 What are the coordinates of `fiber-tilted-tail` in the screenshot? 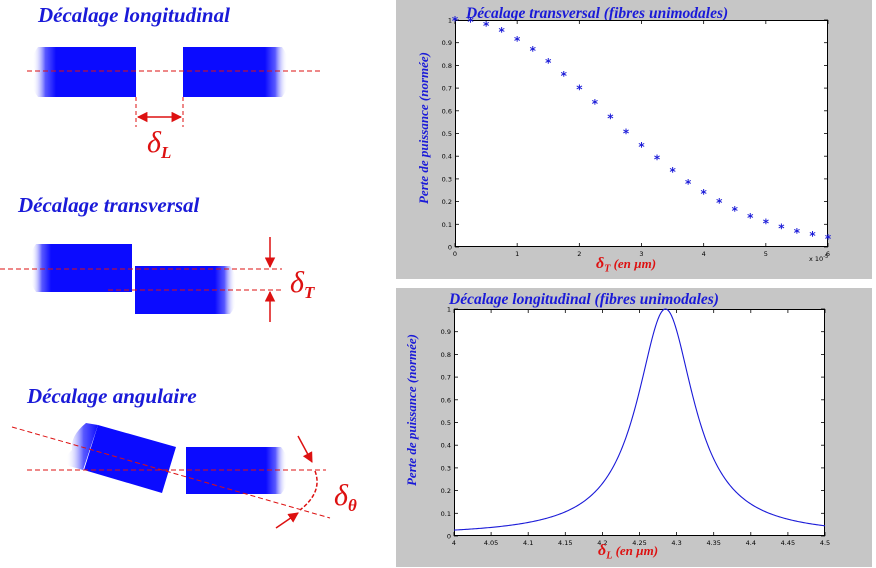 It's located at (82, 446).